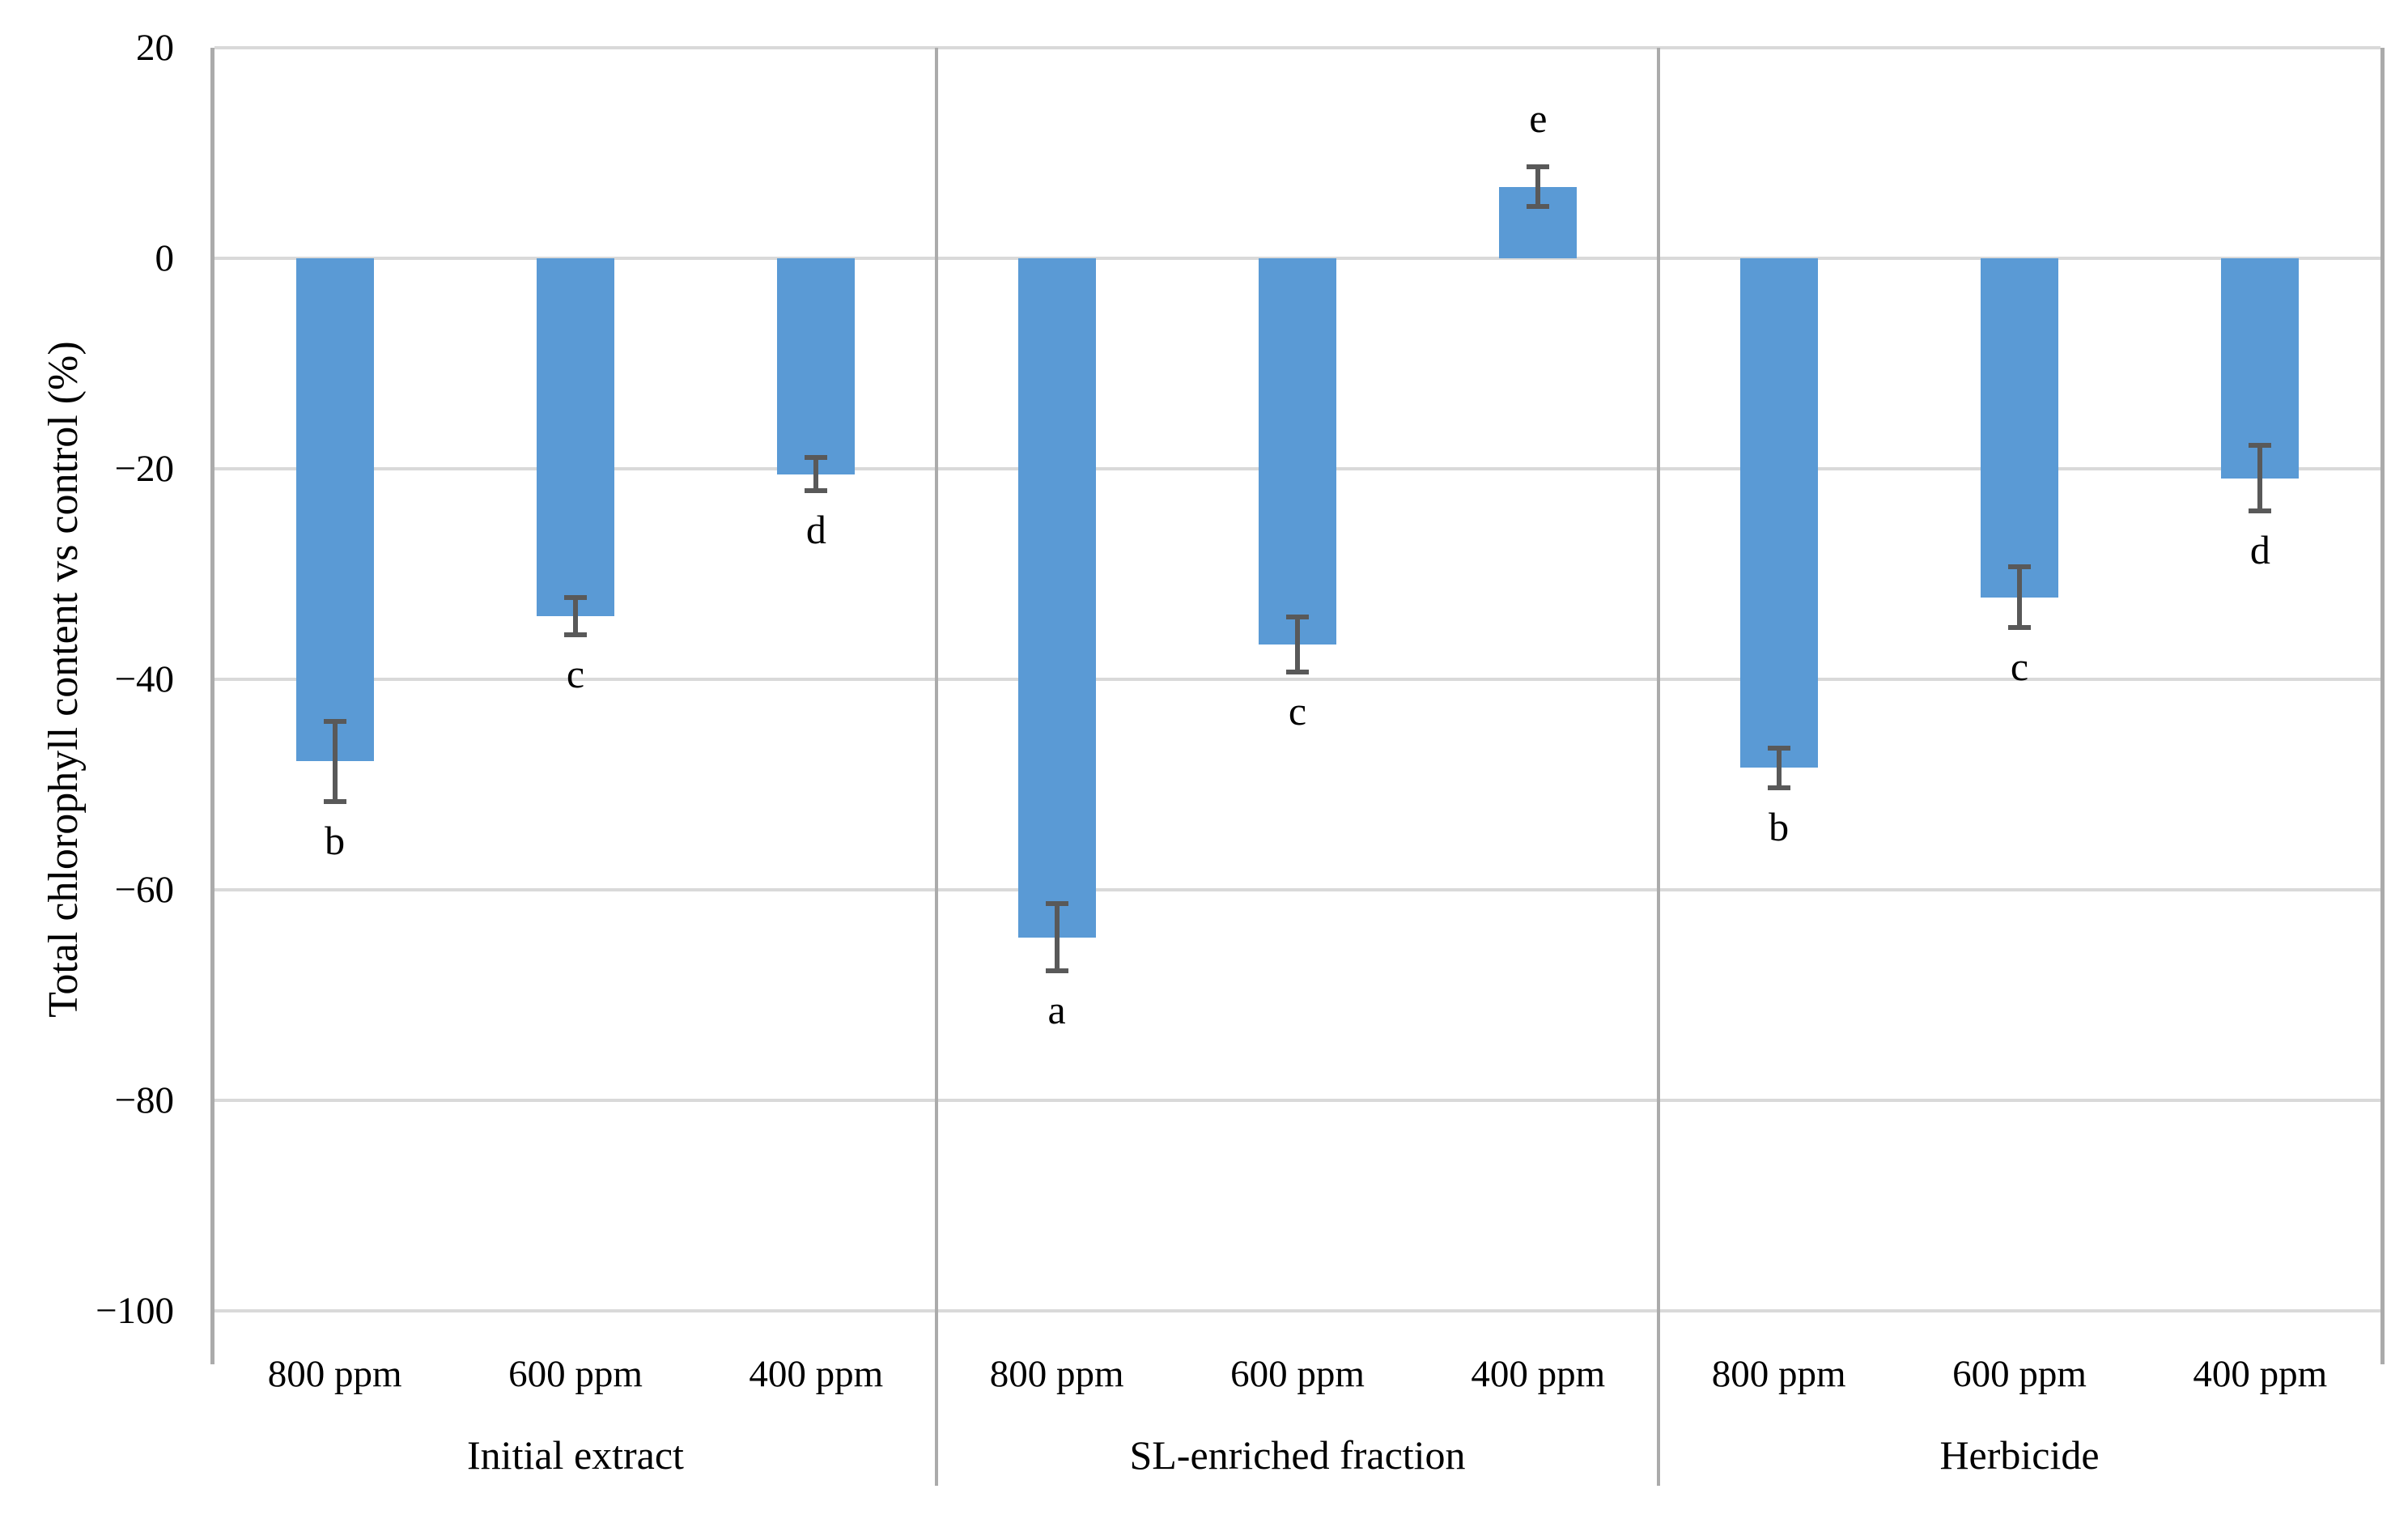 The image size is (2408, 1523). Describe the element at coordinates (144, 1100) in the screenshot. I see `y-tick-label: −80` at that location.